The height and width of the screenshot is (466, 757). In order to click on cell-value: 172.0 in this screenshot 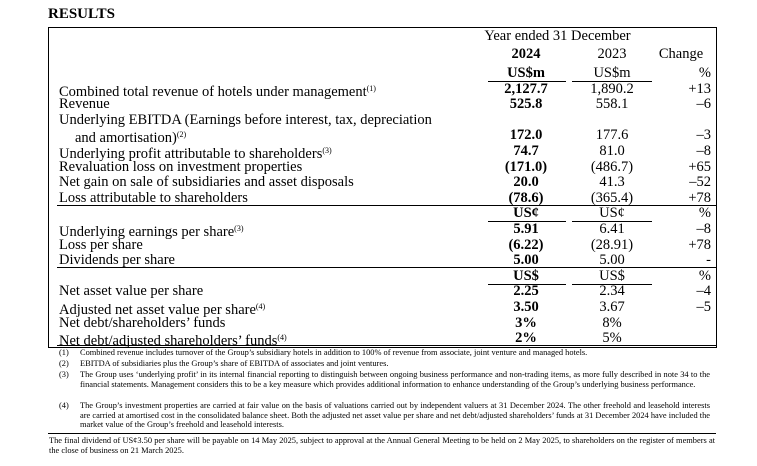, I will do `click(526, 135)`.